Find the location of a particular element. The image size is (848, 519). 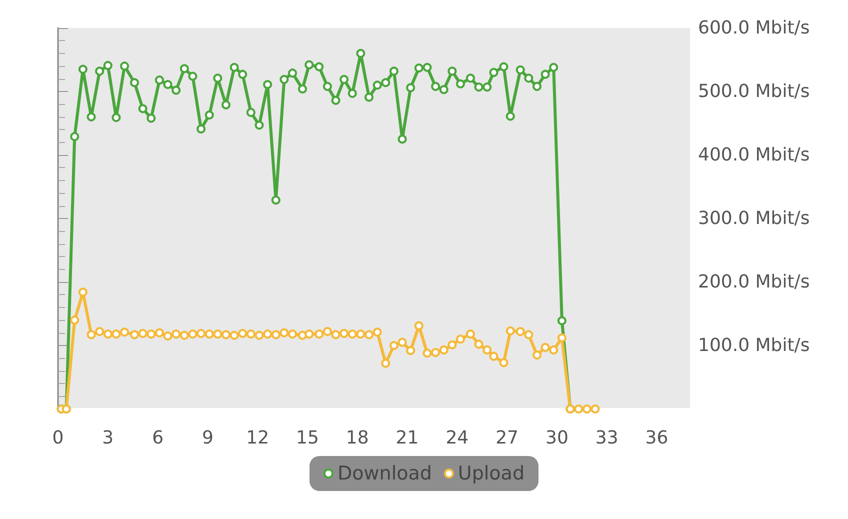

y-tick-label: 600.0 Mbit/s is located at coordinates (754, 28).